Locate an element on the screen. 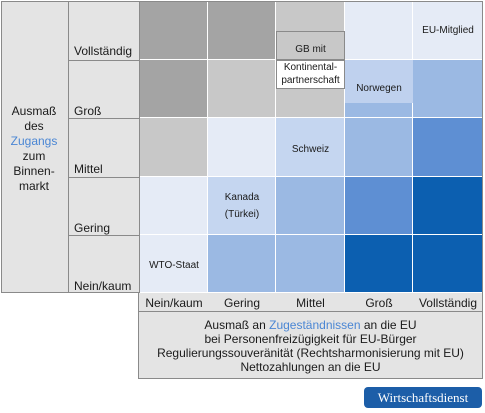 Image resolution: width=485 pixels, height=413 pixels. matrix-cell-r4-c2 is located at coordinates (310, 264).